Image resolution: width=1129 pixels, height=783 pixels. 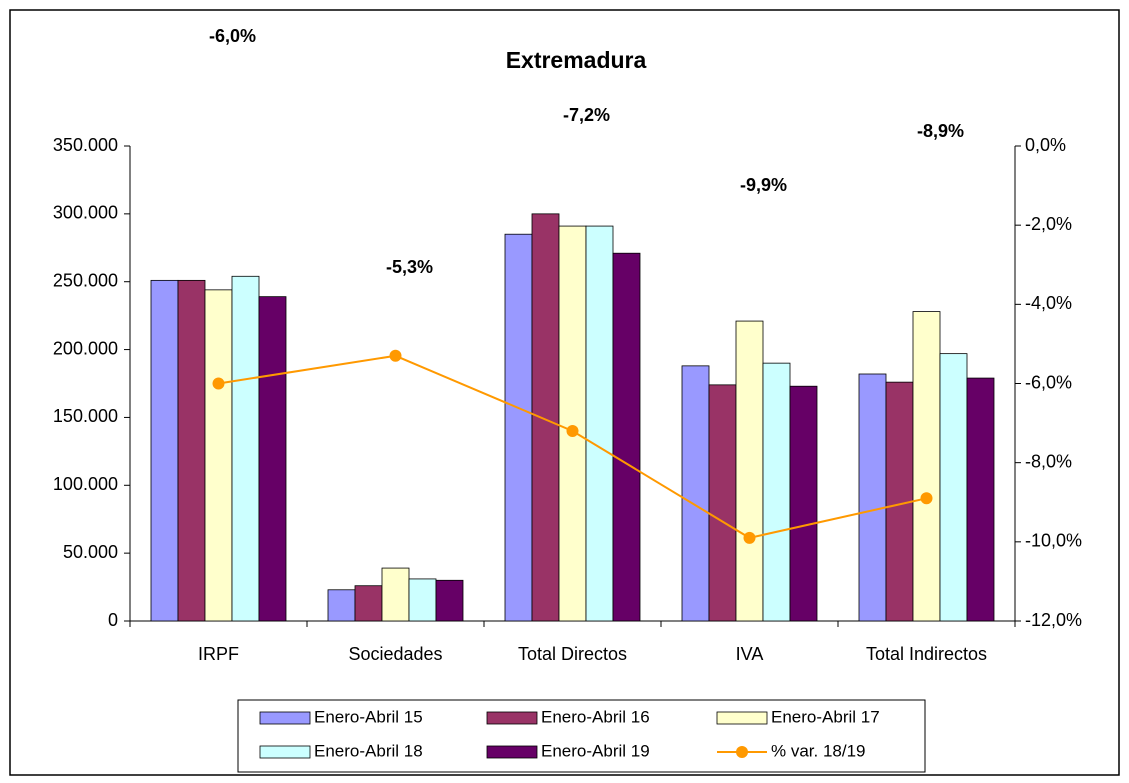 I want to click on y-tick-label: 300.000, so click(x=85, y=213).